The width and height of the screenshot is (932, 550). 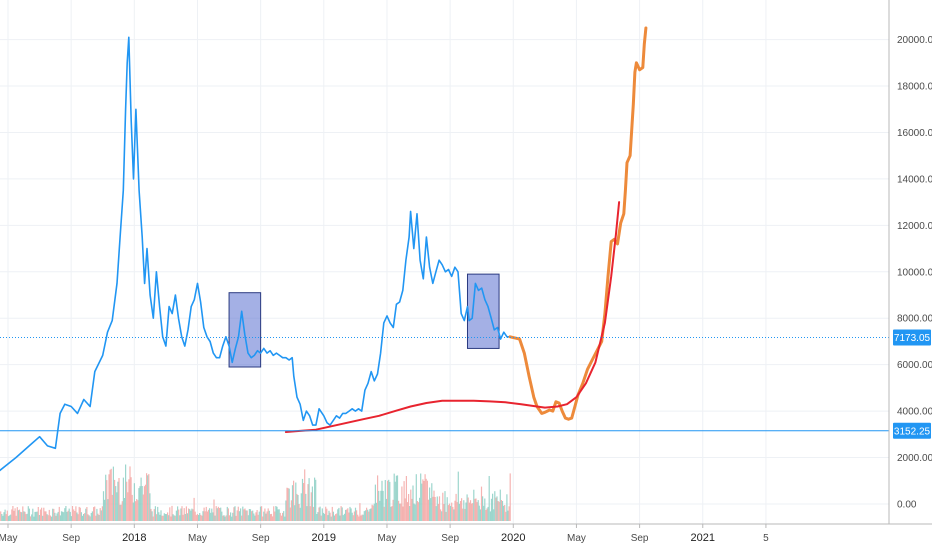 What do you see at coordinates (912, 337) in the screenshot?
I see `price-badge` at bounding box center [912, 337].